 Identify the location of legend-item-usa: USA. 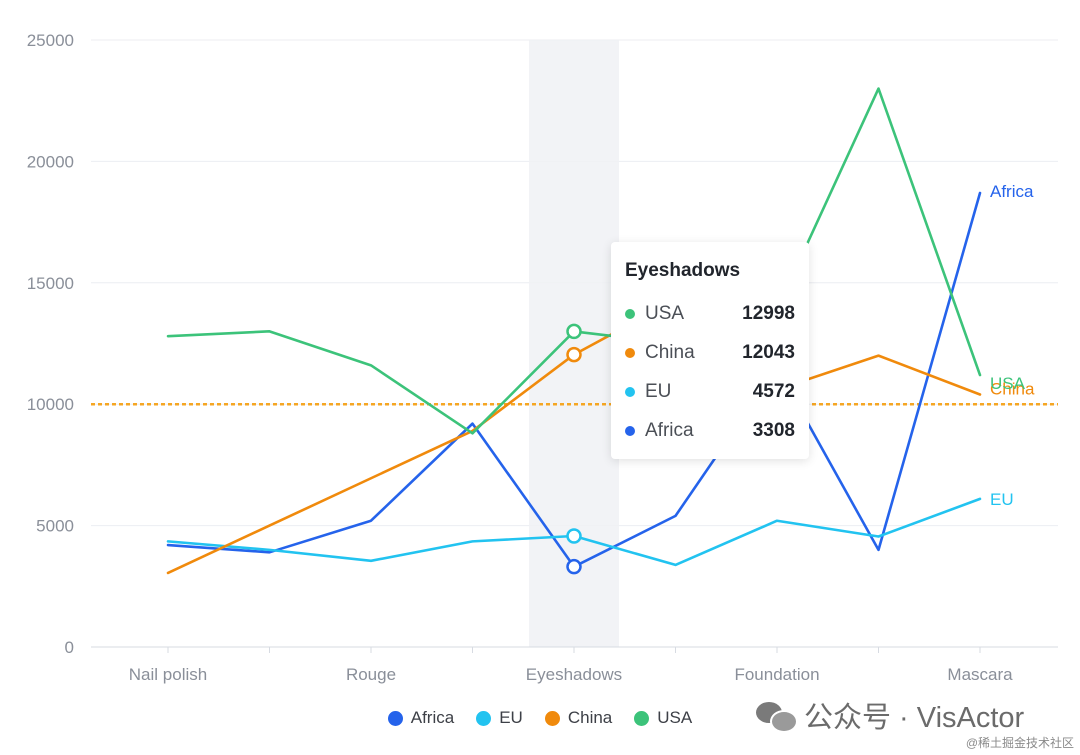
(663, 718).